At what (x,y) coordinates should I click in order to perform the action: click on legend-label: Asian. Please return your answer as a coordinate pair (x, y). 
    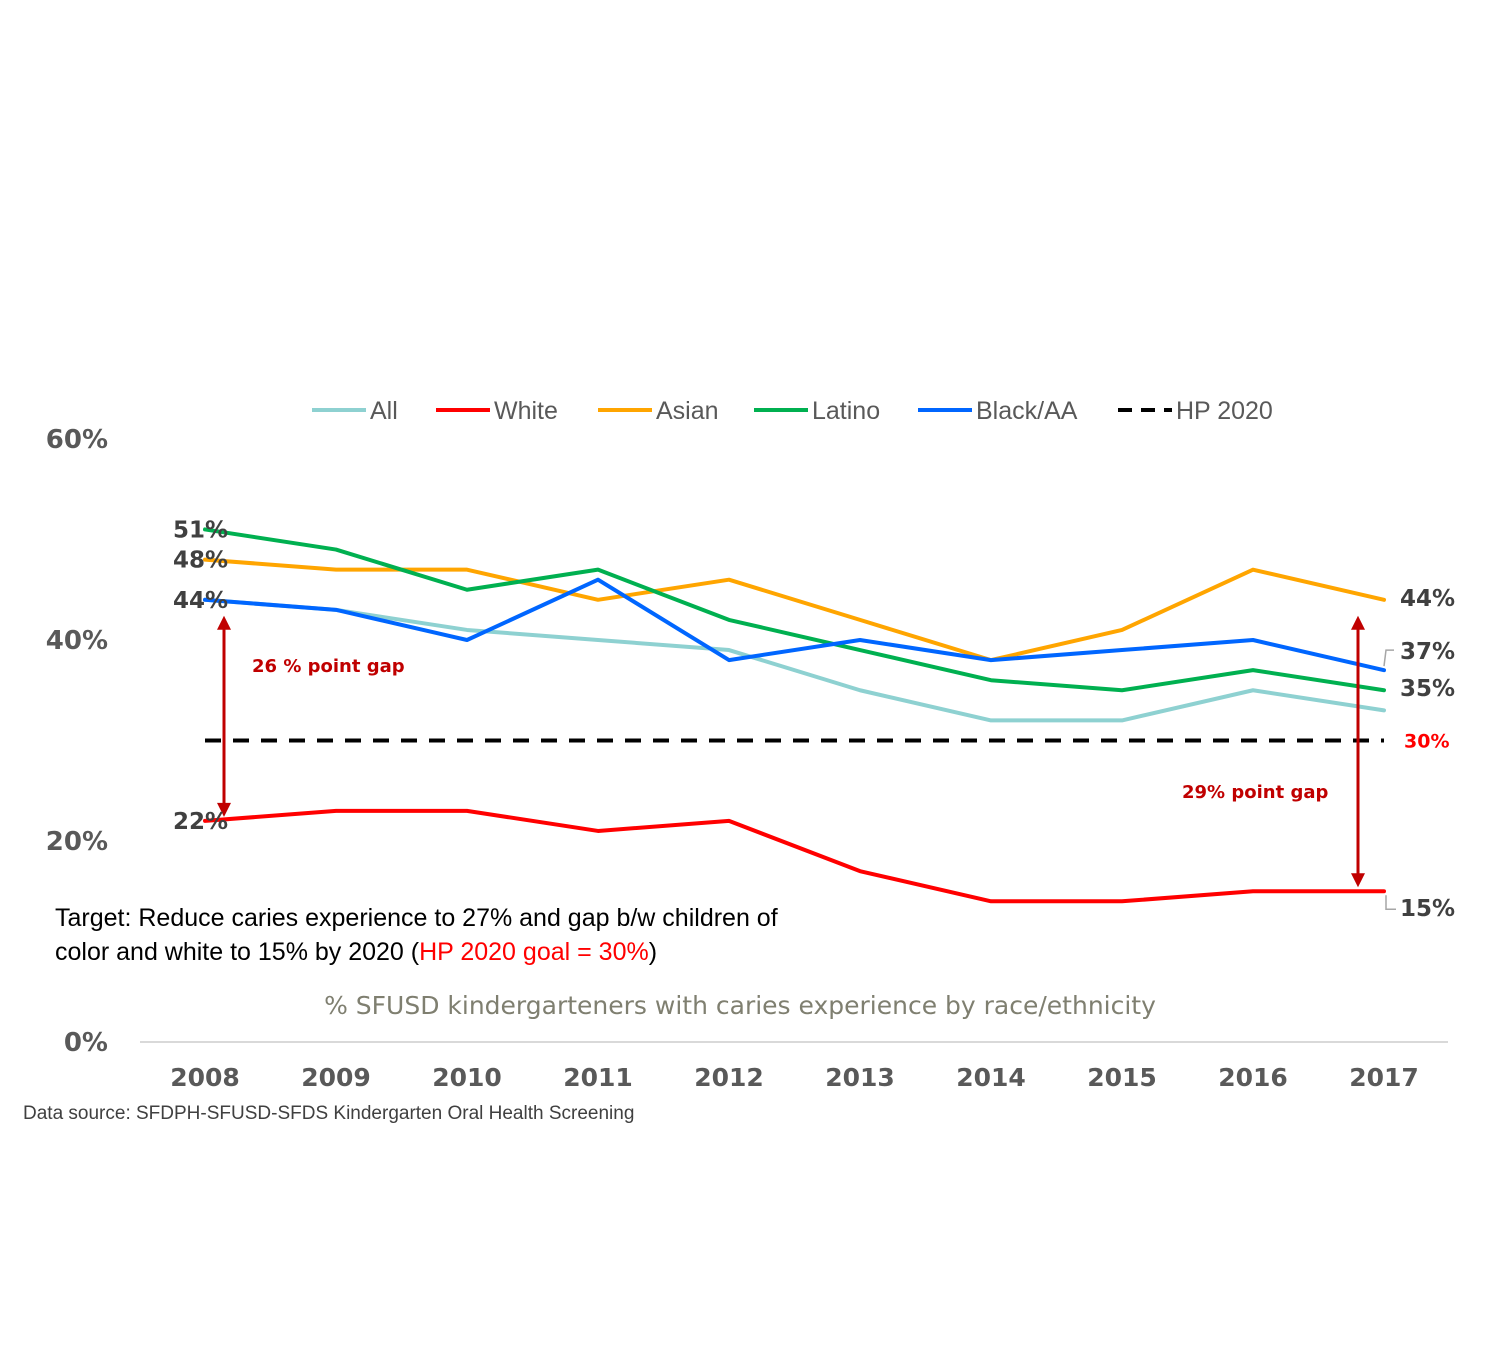
    Looking at the image, I should click on (687, 411).